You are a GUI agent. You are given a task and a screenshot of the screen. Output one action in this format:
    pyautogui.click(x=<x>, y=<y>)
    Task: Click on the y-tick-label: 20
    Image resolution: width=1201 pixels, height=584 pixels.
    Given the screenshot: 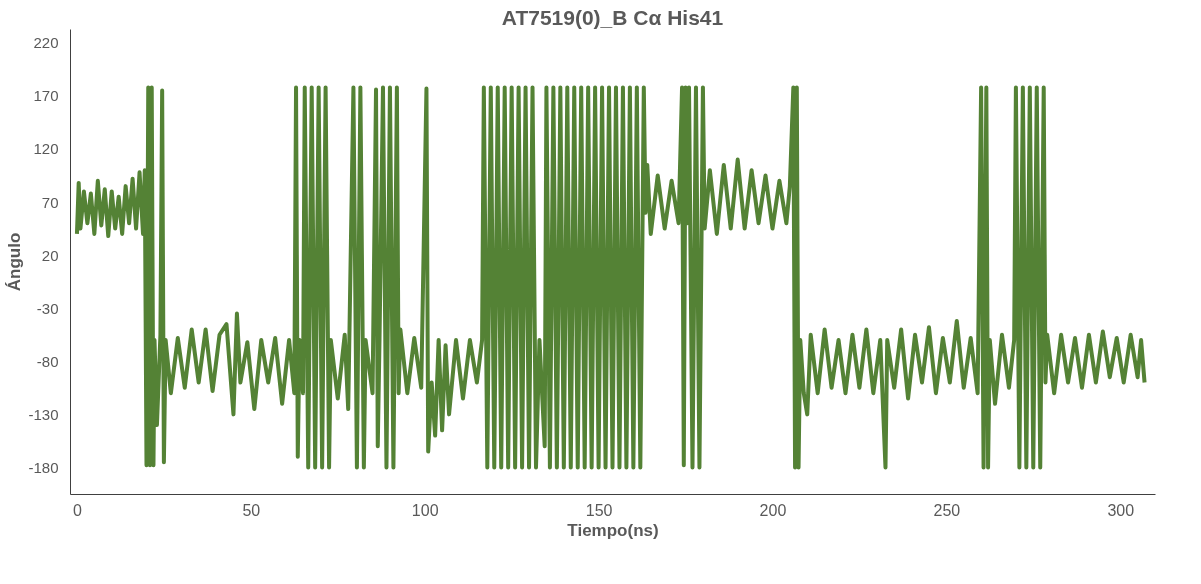 What is the action you would take?
    pyautogui.click(x=50, y=255)
    